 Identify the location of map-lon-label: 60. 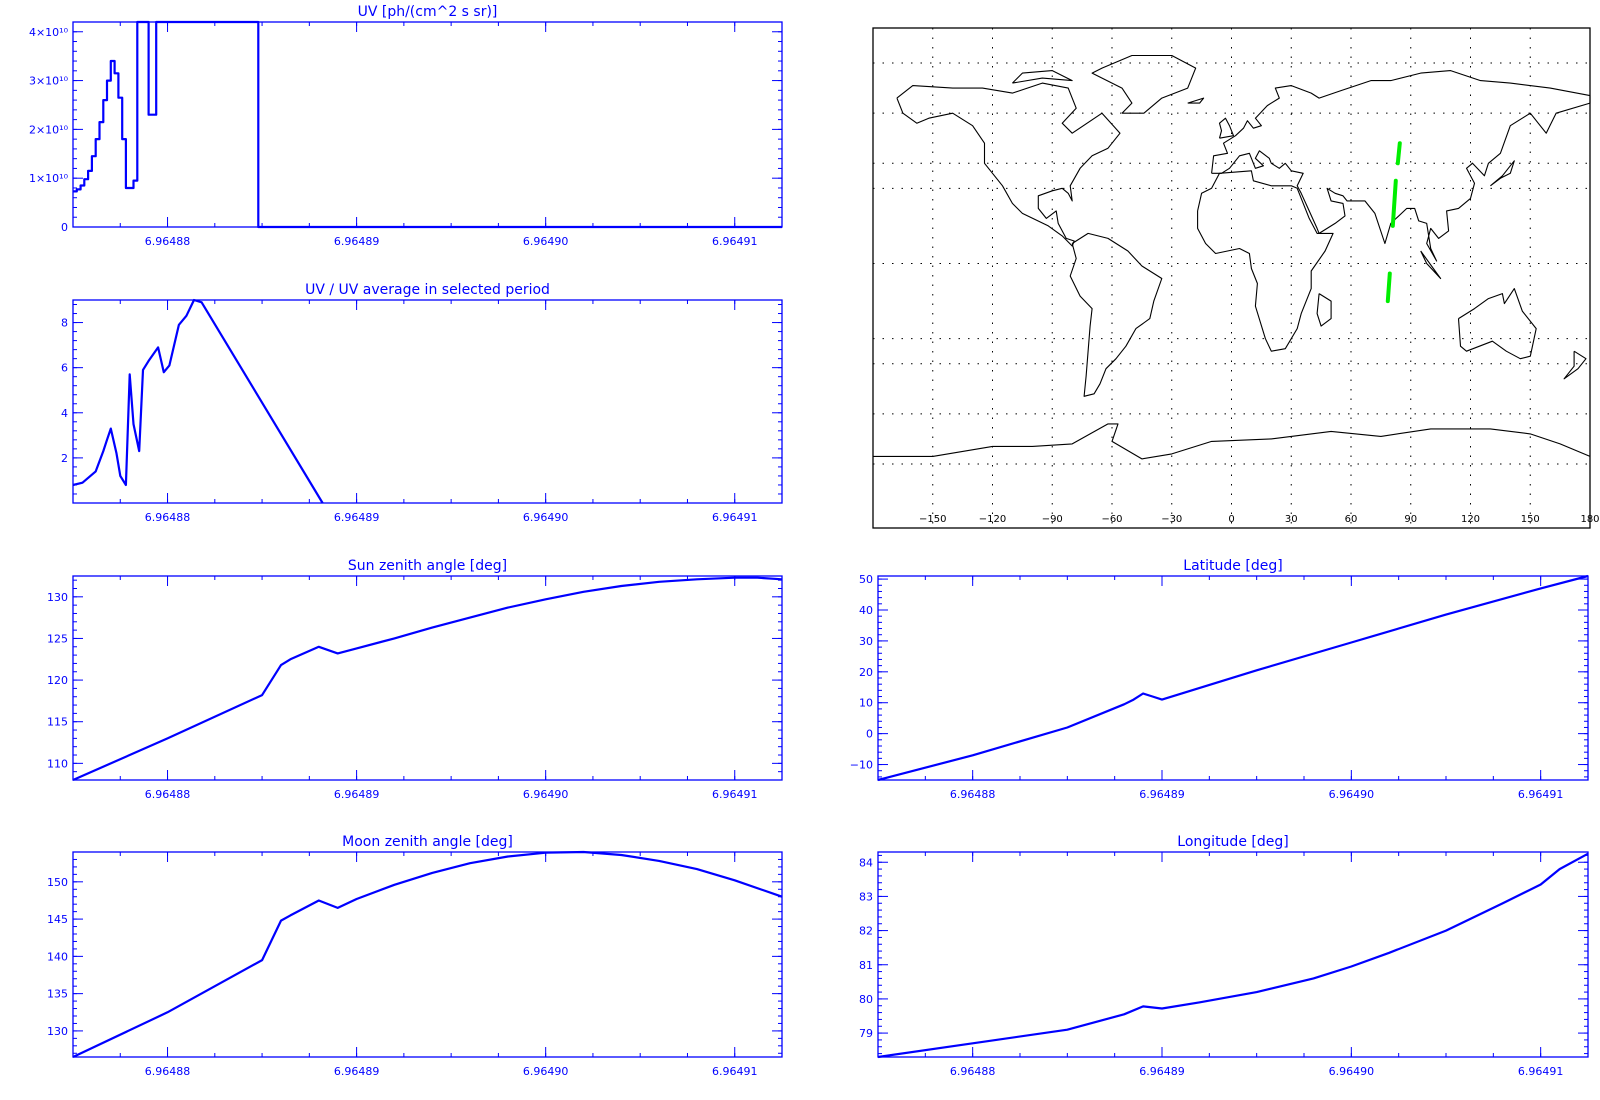
(1351, 519).